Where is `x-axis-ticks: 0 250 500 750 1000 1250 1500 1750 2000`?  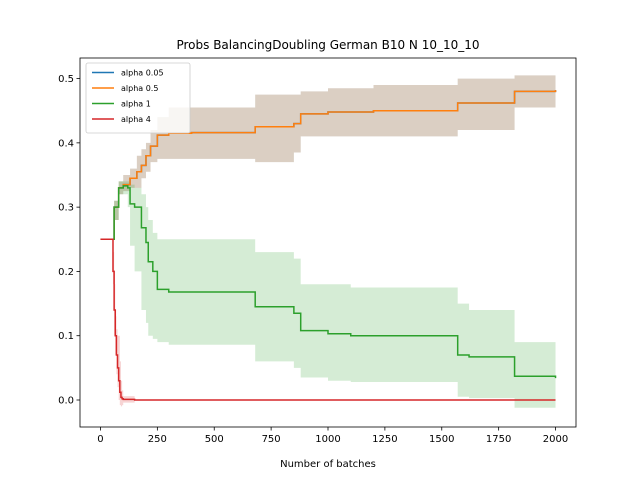
x-axis-ticks: 0 250 500 750 1000 1250 1500 1750 2000 is located at coordinates (332, 436).